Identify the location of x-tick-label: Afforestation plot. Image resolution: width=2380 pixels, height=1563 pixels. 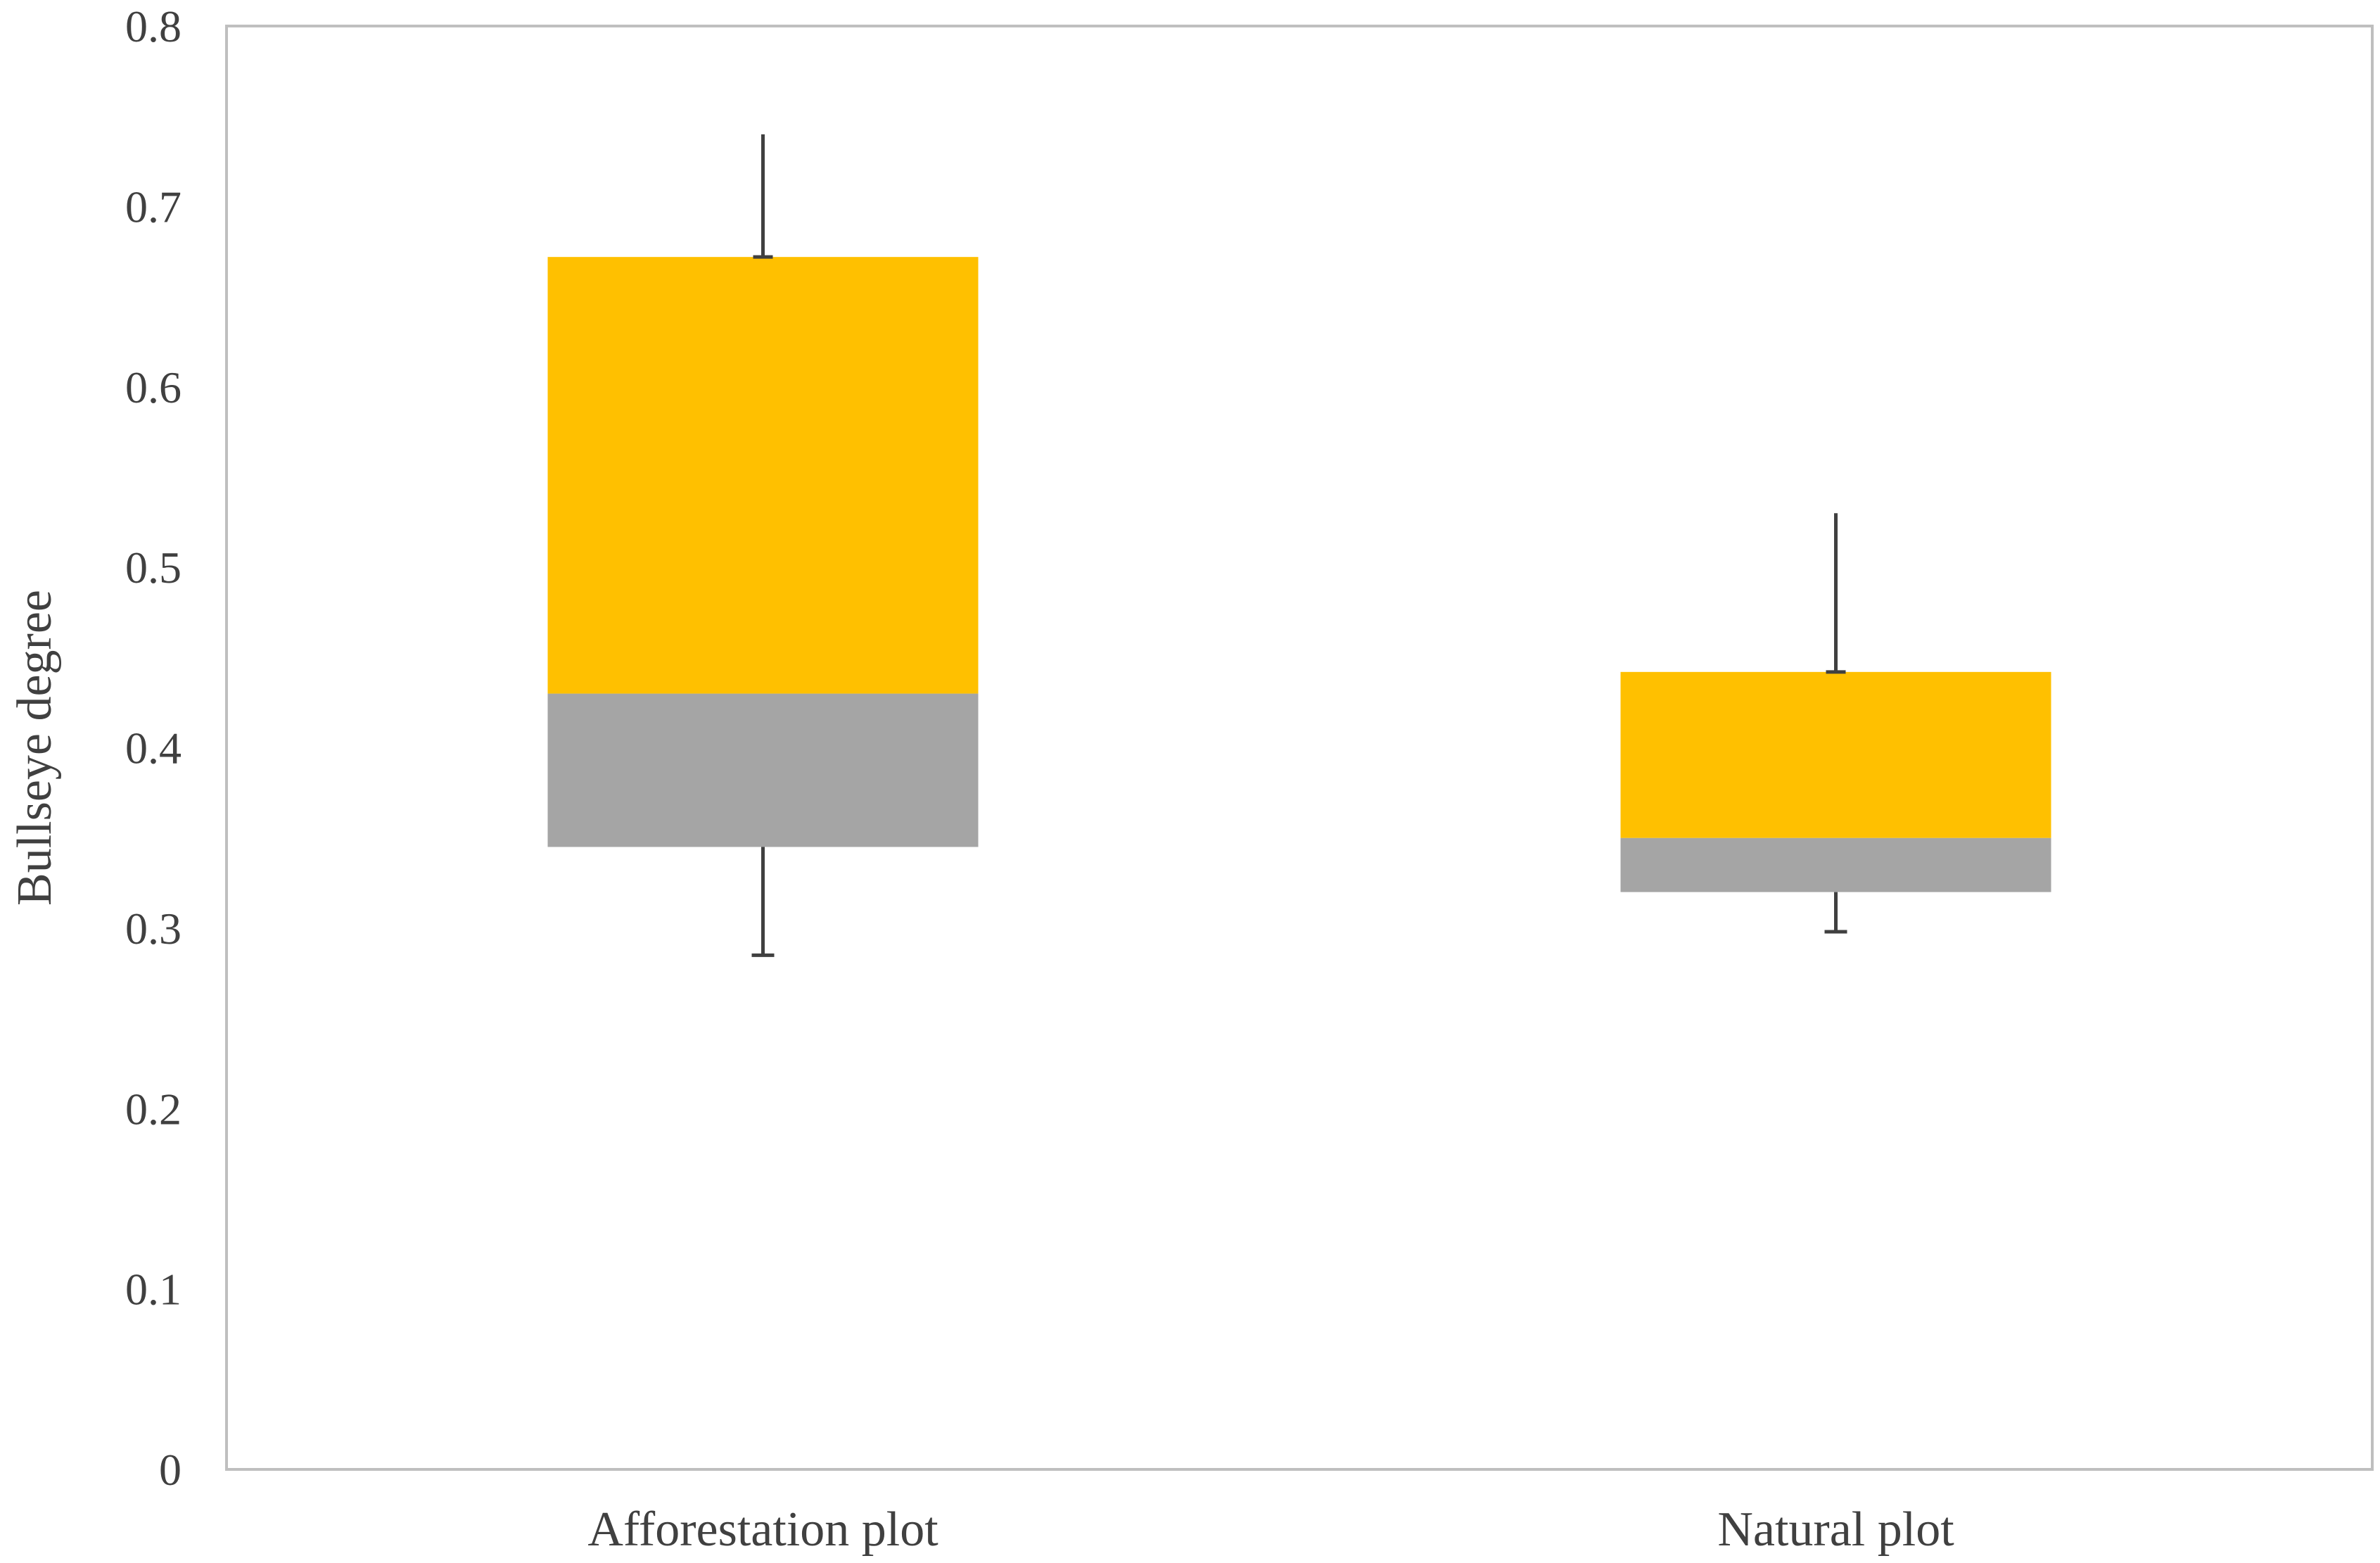
(763, 1530).